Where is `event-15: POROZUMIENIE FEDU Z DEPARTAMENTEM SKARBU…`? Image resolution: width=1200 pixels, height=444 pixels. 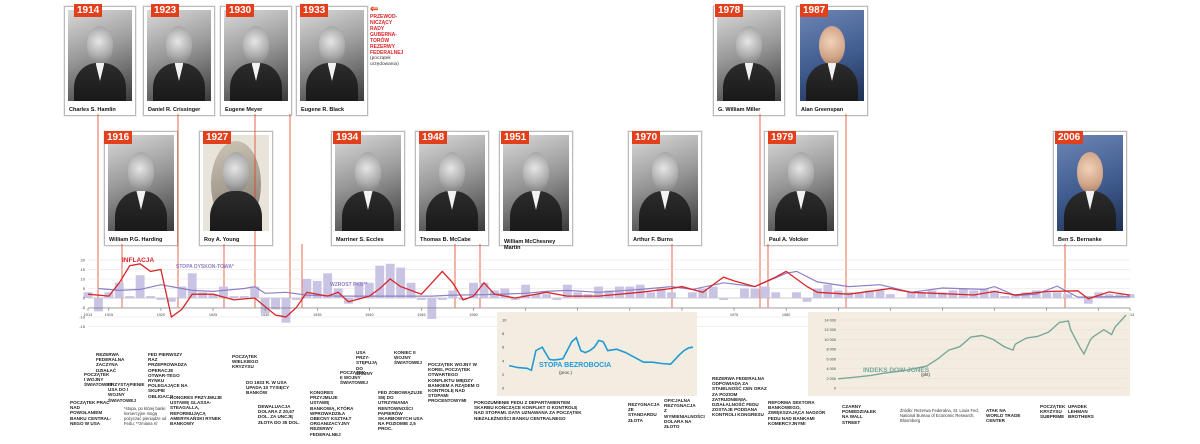 event-15: POROZUMIENIE FEDU Z DEPARTAMENTEM SKARBU… is located at coordinates (528, 410).